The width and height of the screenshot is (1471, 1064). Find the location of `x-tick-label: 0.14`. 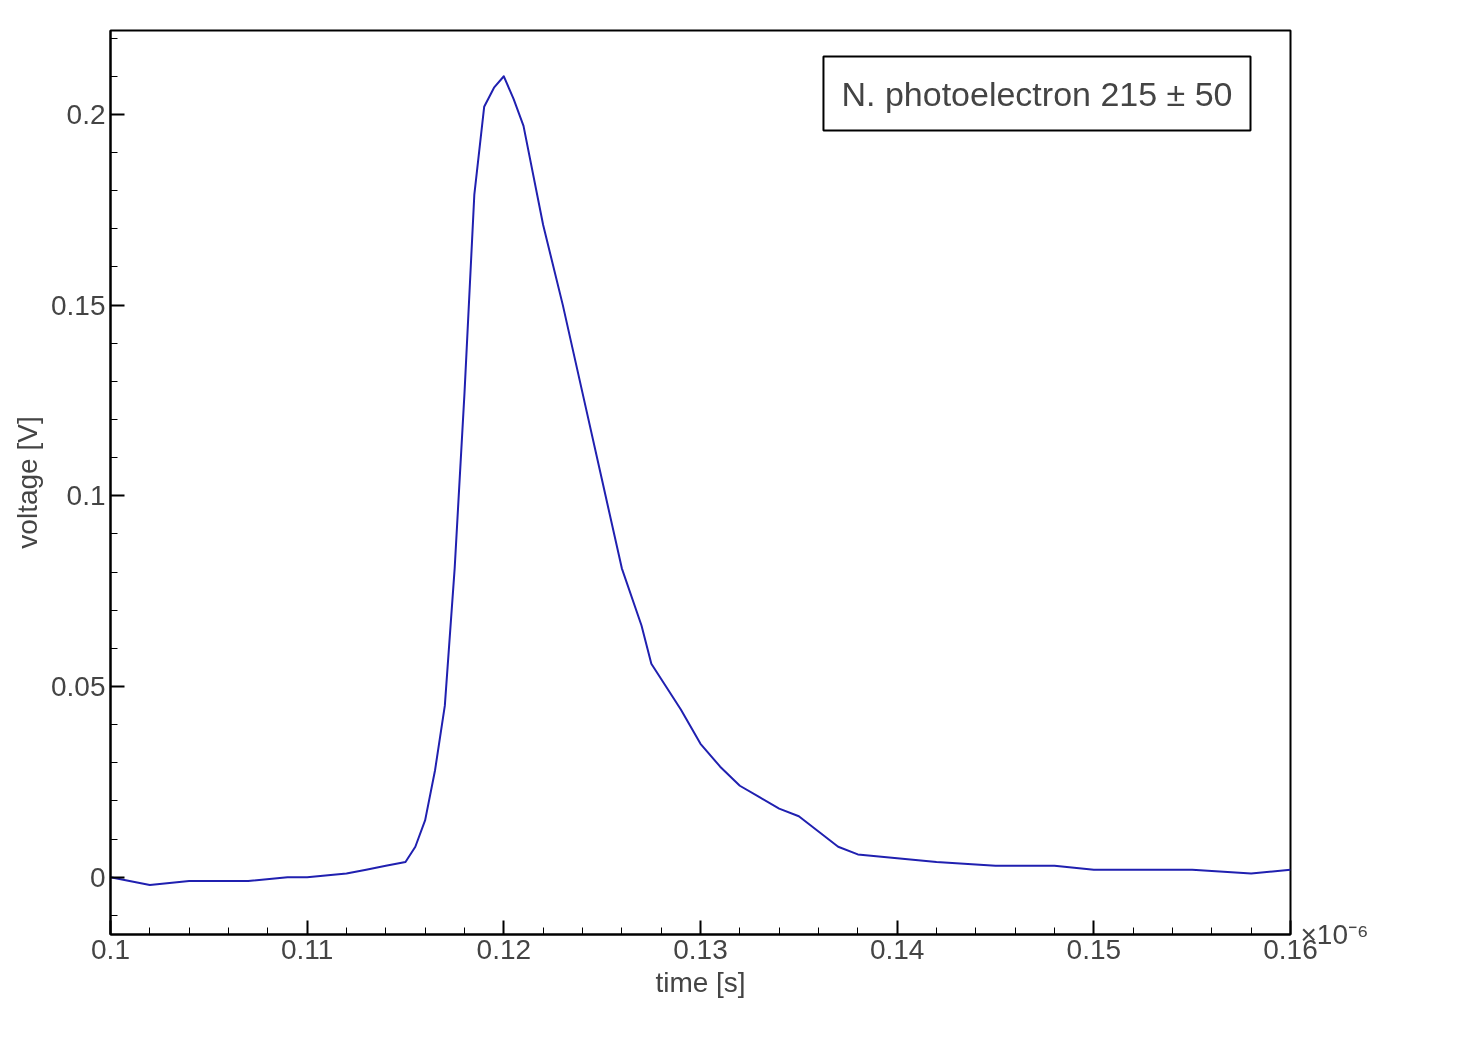

x-tick-label: 0.14 is located at coordinates (897, 949).